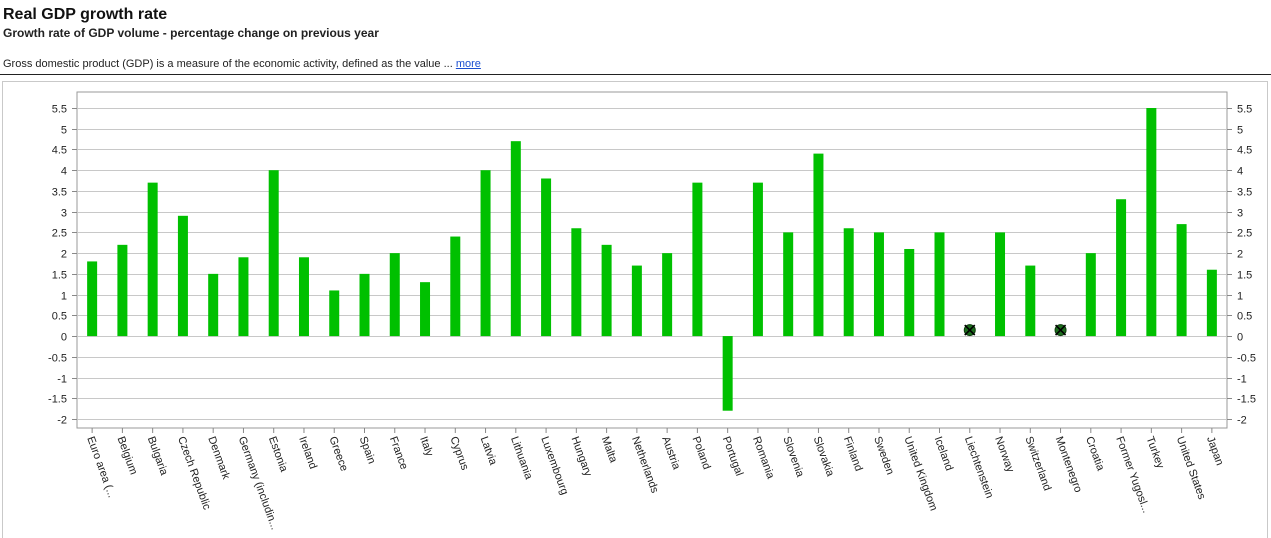  Describe the element at coordinates (64, 172) in the screenshot. I see `y-tick-label-left: 4` at that location.